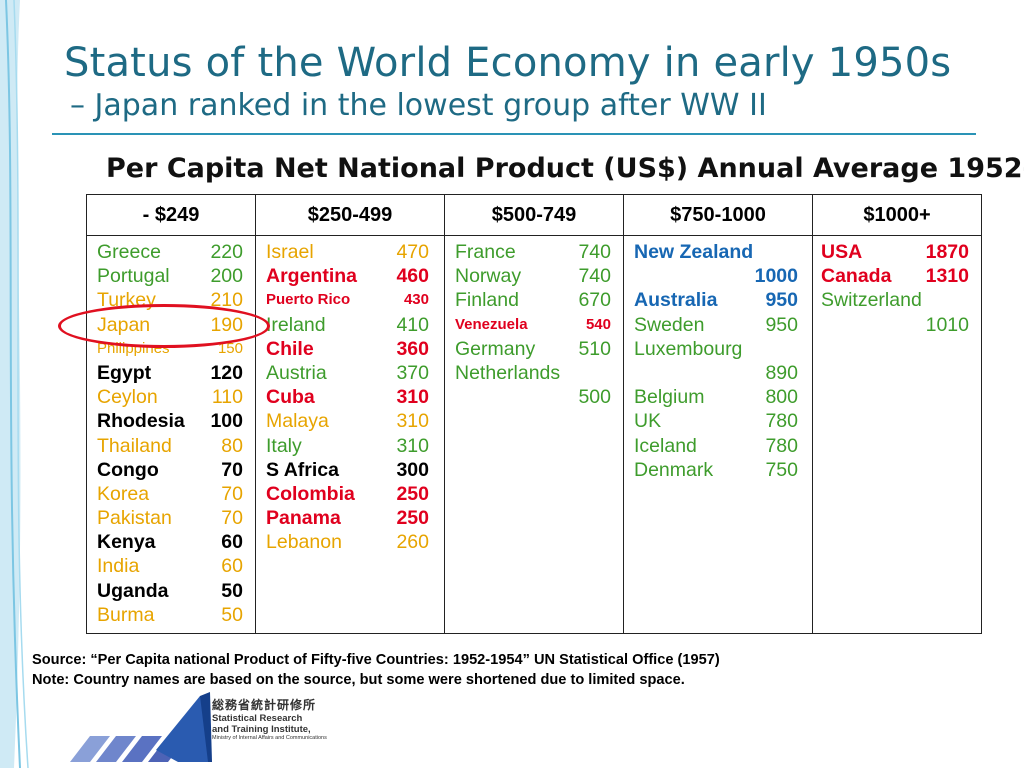 Image resolution: width=1024 pixels, height=768 pixels. I want to click on institute-name-en-2: and Training Institute,, so click(261, 729).